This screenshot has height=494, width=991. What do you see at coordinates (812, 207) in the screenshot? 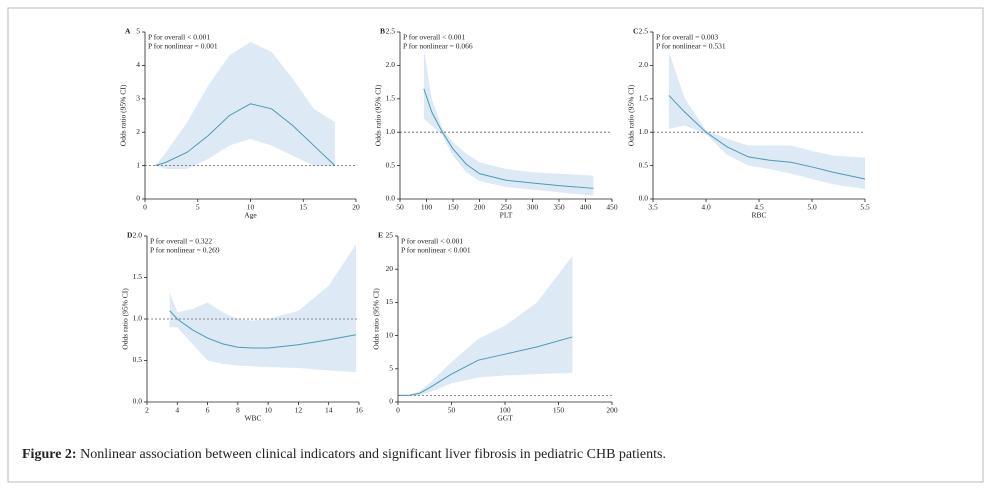
I see `x-tick-label: 5.0` at bounding box center [812, 207].